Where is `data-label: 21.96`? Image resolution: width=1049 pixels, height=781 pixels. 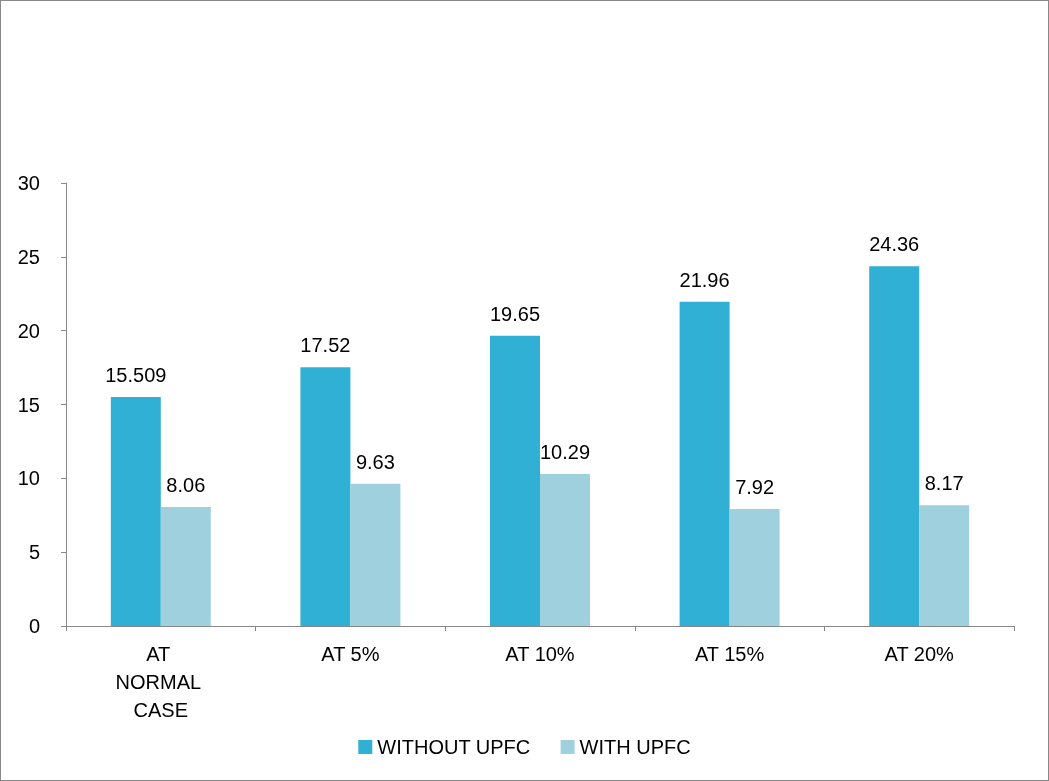 data-label: 21.96 is located at coordinates (704, 279).